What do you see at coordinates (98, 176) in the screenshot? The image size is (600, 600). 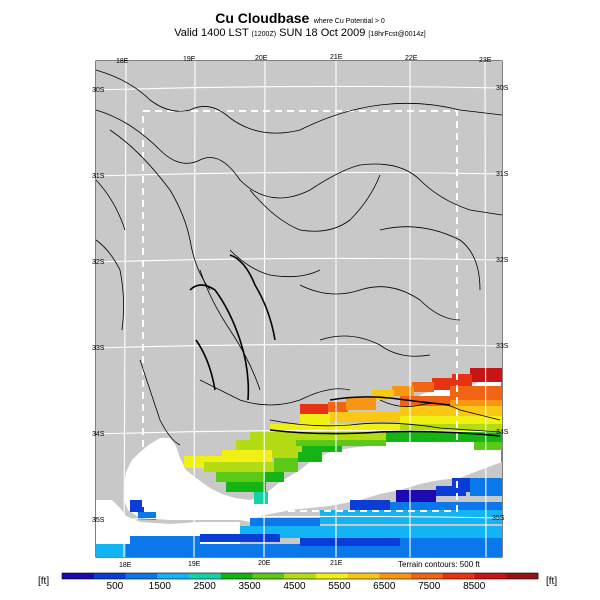 I see `lat-label-left: 31S` at bounding box center [98, 176].